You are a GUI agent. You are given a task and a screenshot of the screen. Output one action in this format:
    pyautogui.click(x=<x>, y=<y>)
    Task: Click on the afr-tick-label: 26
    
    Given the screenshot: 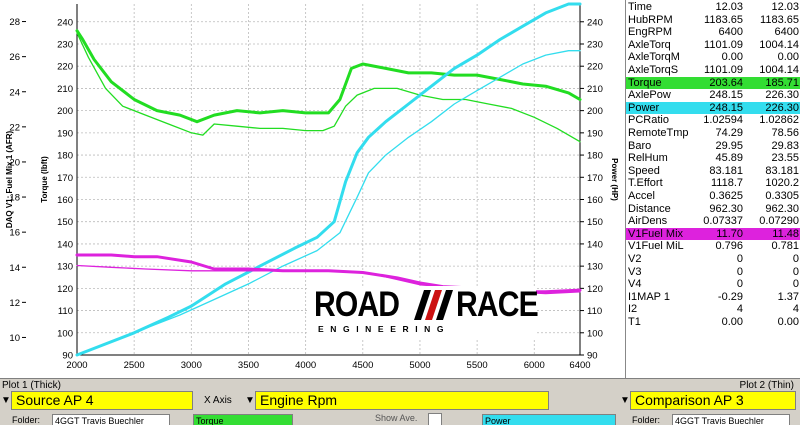 What is the action you would take?
    pyautogui.click(x=14, y=57)
    